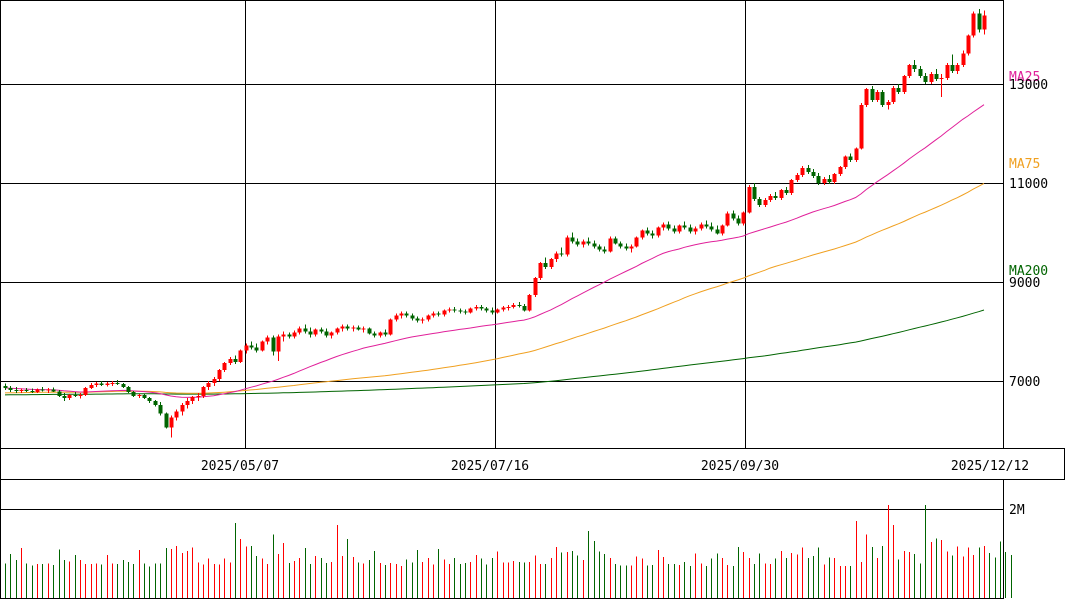 The image size is (1065, 600). Describe the element at coordinates (1024, 164) in the screenshot. I see `ma75-legend: MA75` at that location.